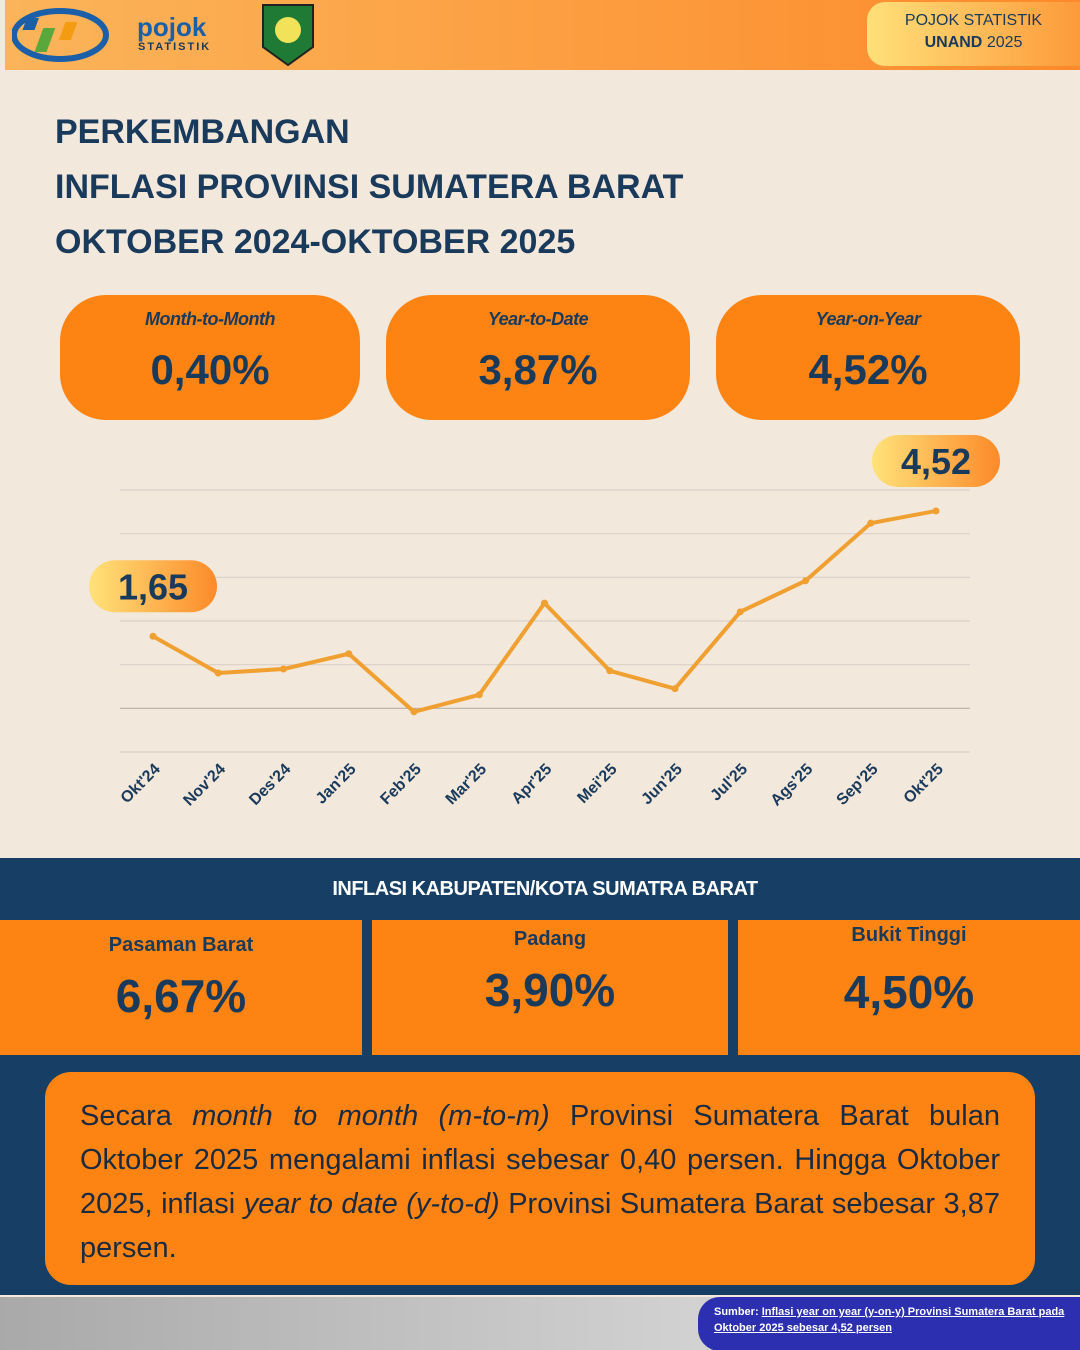 This screenshot has height=1350, width=1080. Describe the element at coordinates (544, 611) in the screenshot. I see `line` at that location.